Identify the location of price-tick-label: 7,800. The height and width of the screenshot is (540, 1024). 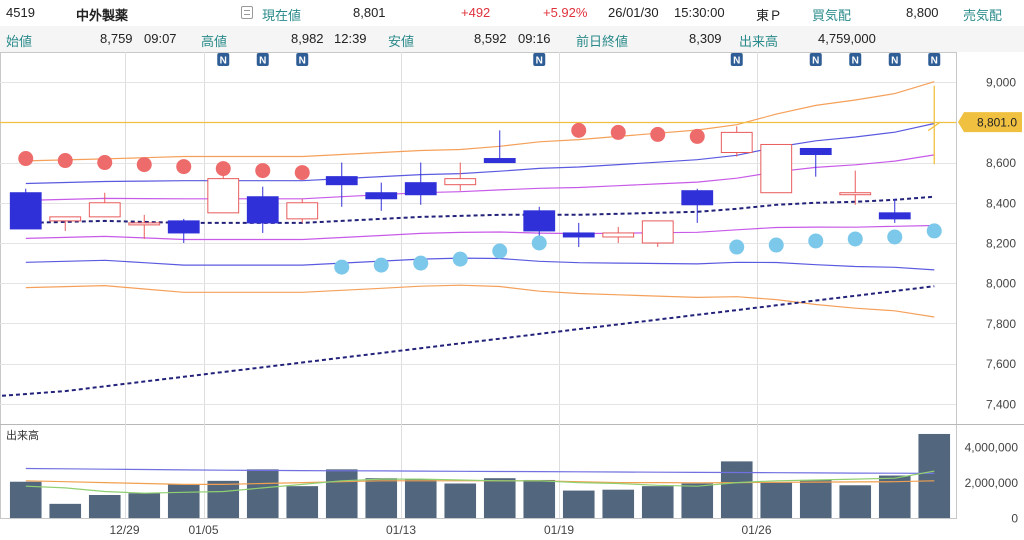
(1001, 324).